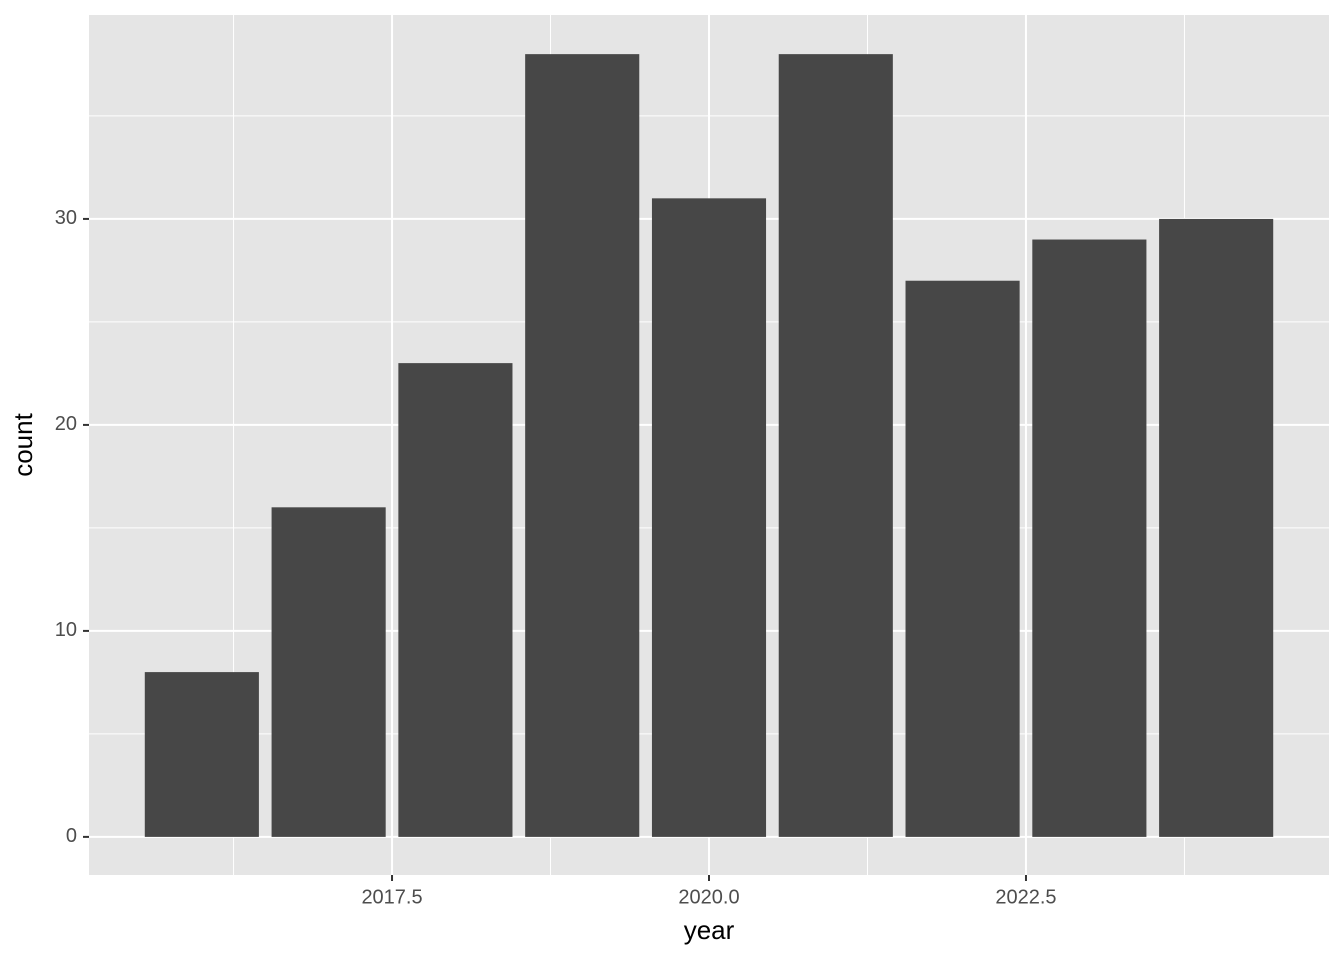 The image size is (1344, 960). What do you see at coordinates (23, 444) in the screenshot?
I see `y-axis-title: count` at bounding box center [23, 444].